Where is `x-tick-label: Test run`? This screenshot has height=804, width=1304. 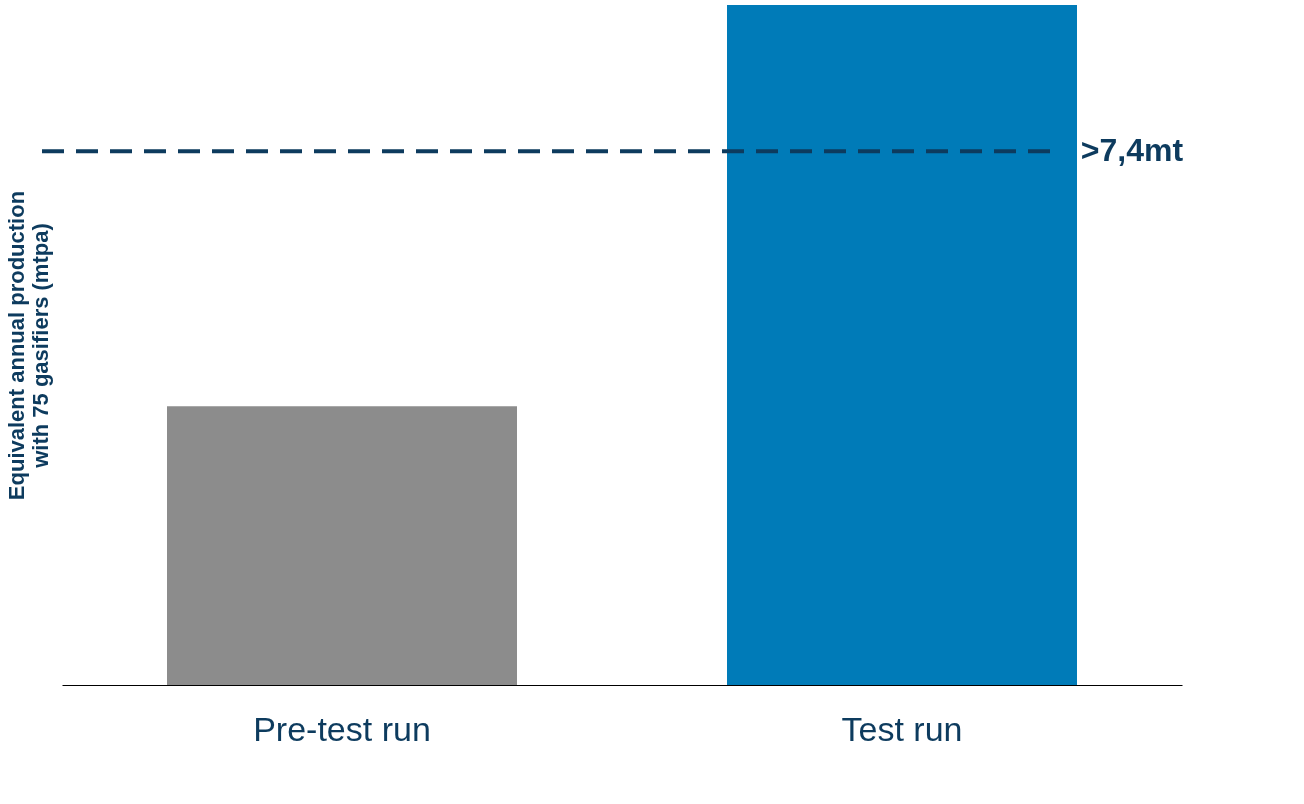 x-tick-label: Test run is located at coordinates (902, 728).